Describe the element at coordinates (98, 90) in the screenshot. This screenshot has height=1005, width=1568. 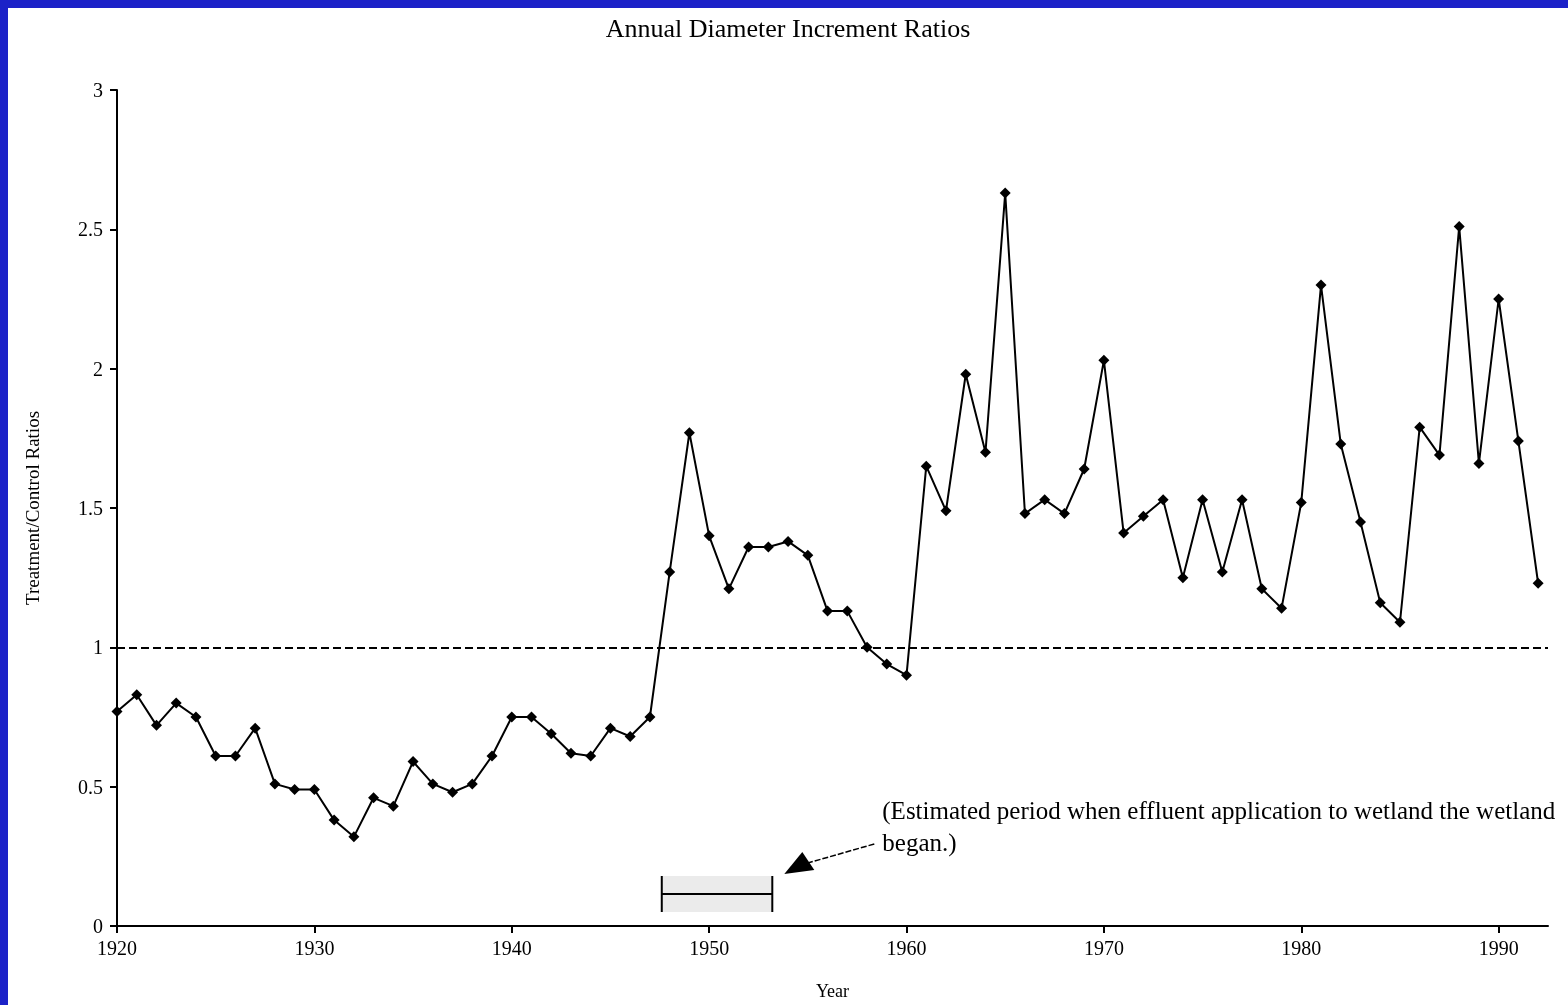
I see `y-tick-label: 3` at that location.